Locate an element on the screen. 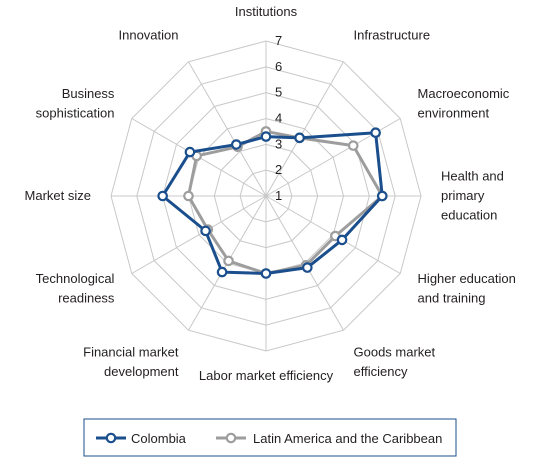  category-label: Higher education and training is located at coordinates (467, 288).